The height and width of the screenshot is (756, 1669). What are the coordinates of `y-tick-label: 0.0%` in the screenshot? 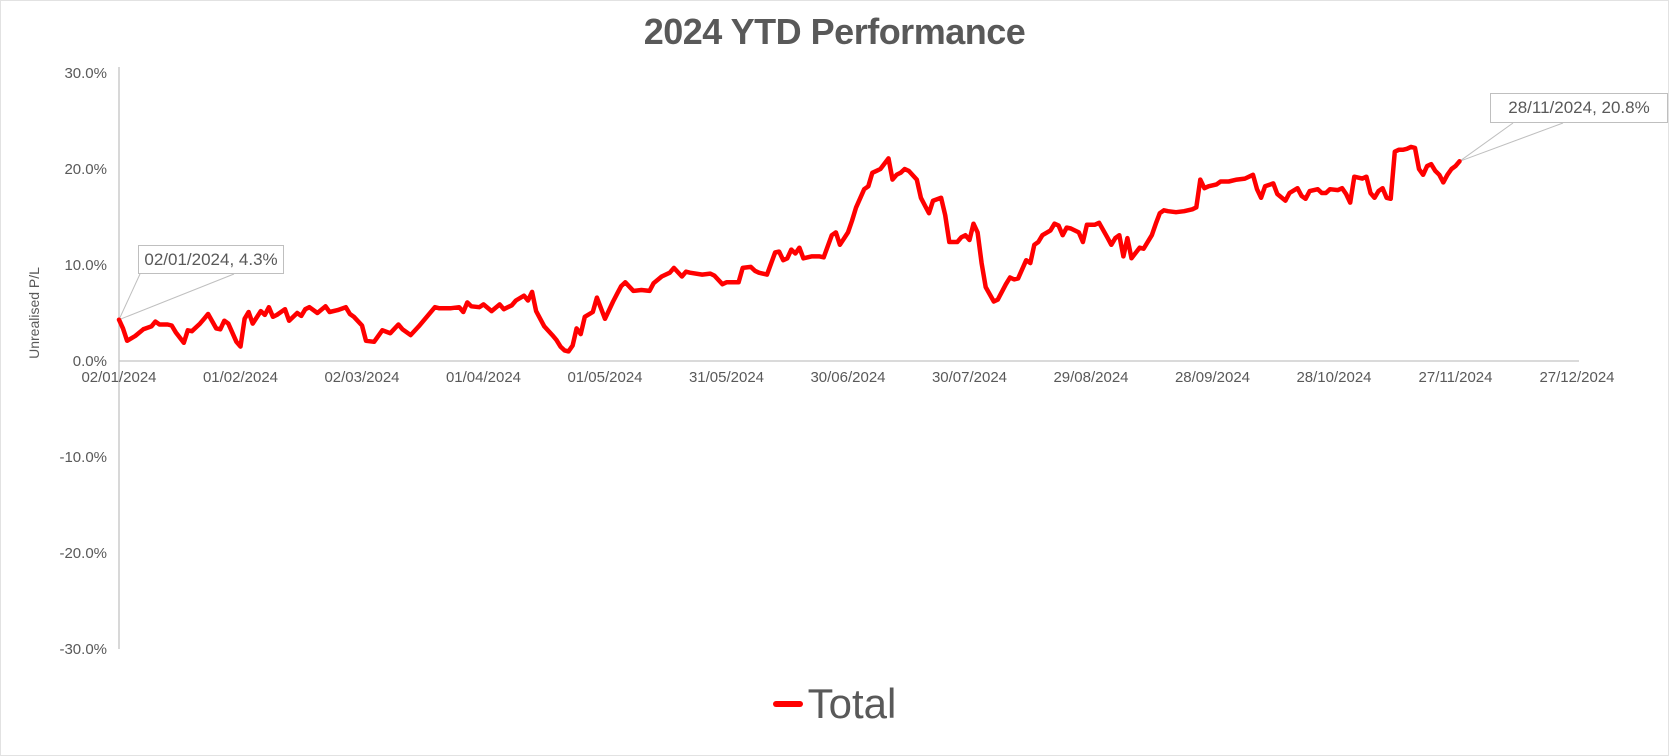 It's located at (90, 361).